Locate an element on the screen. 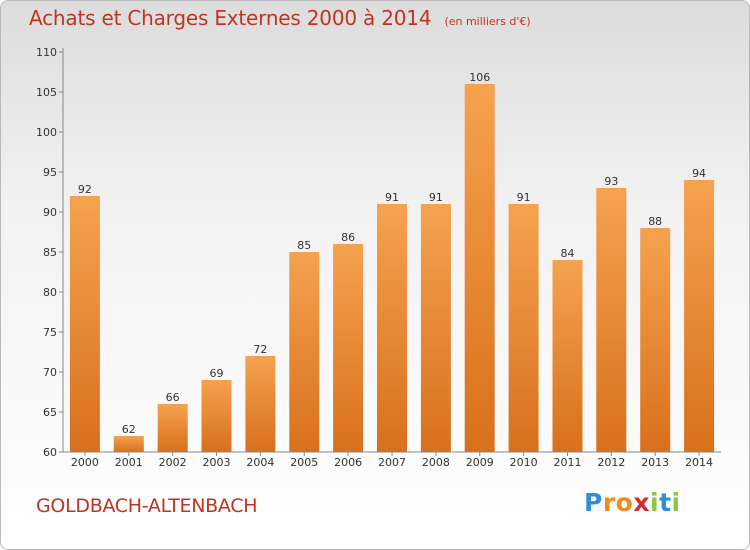  bar-2012 is located at coordinates (611, 320).